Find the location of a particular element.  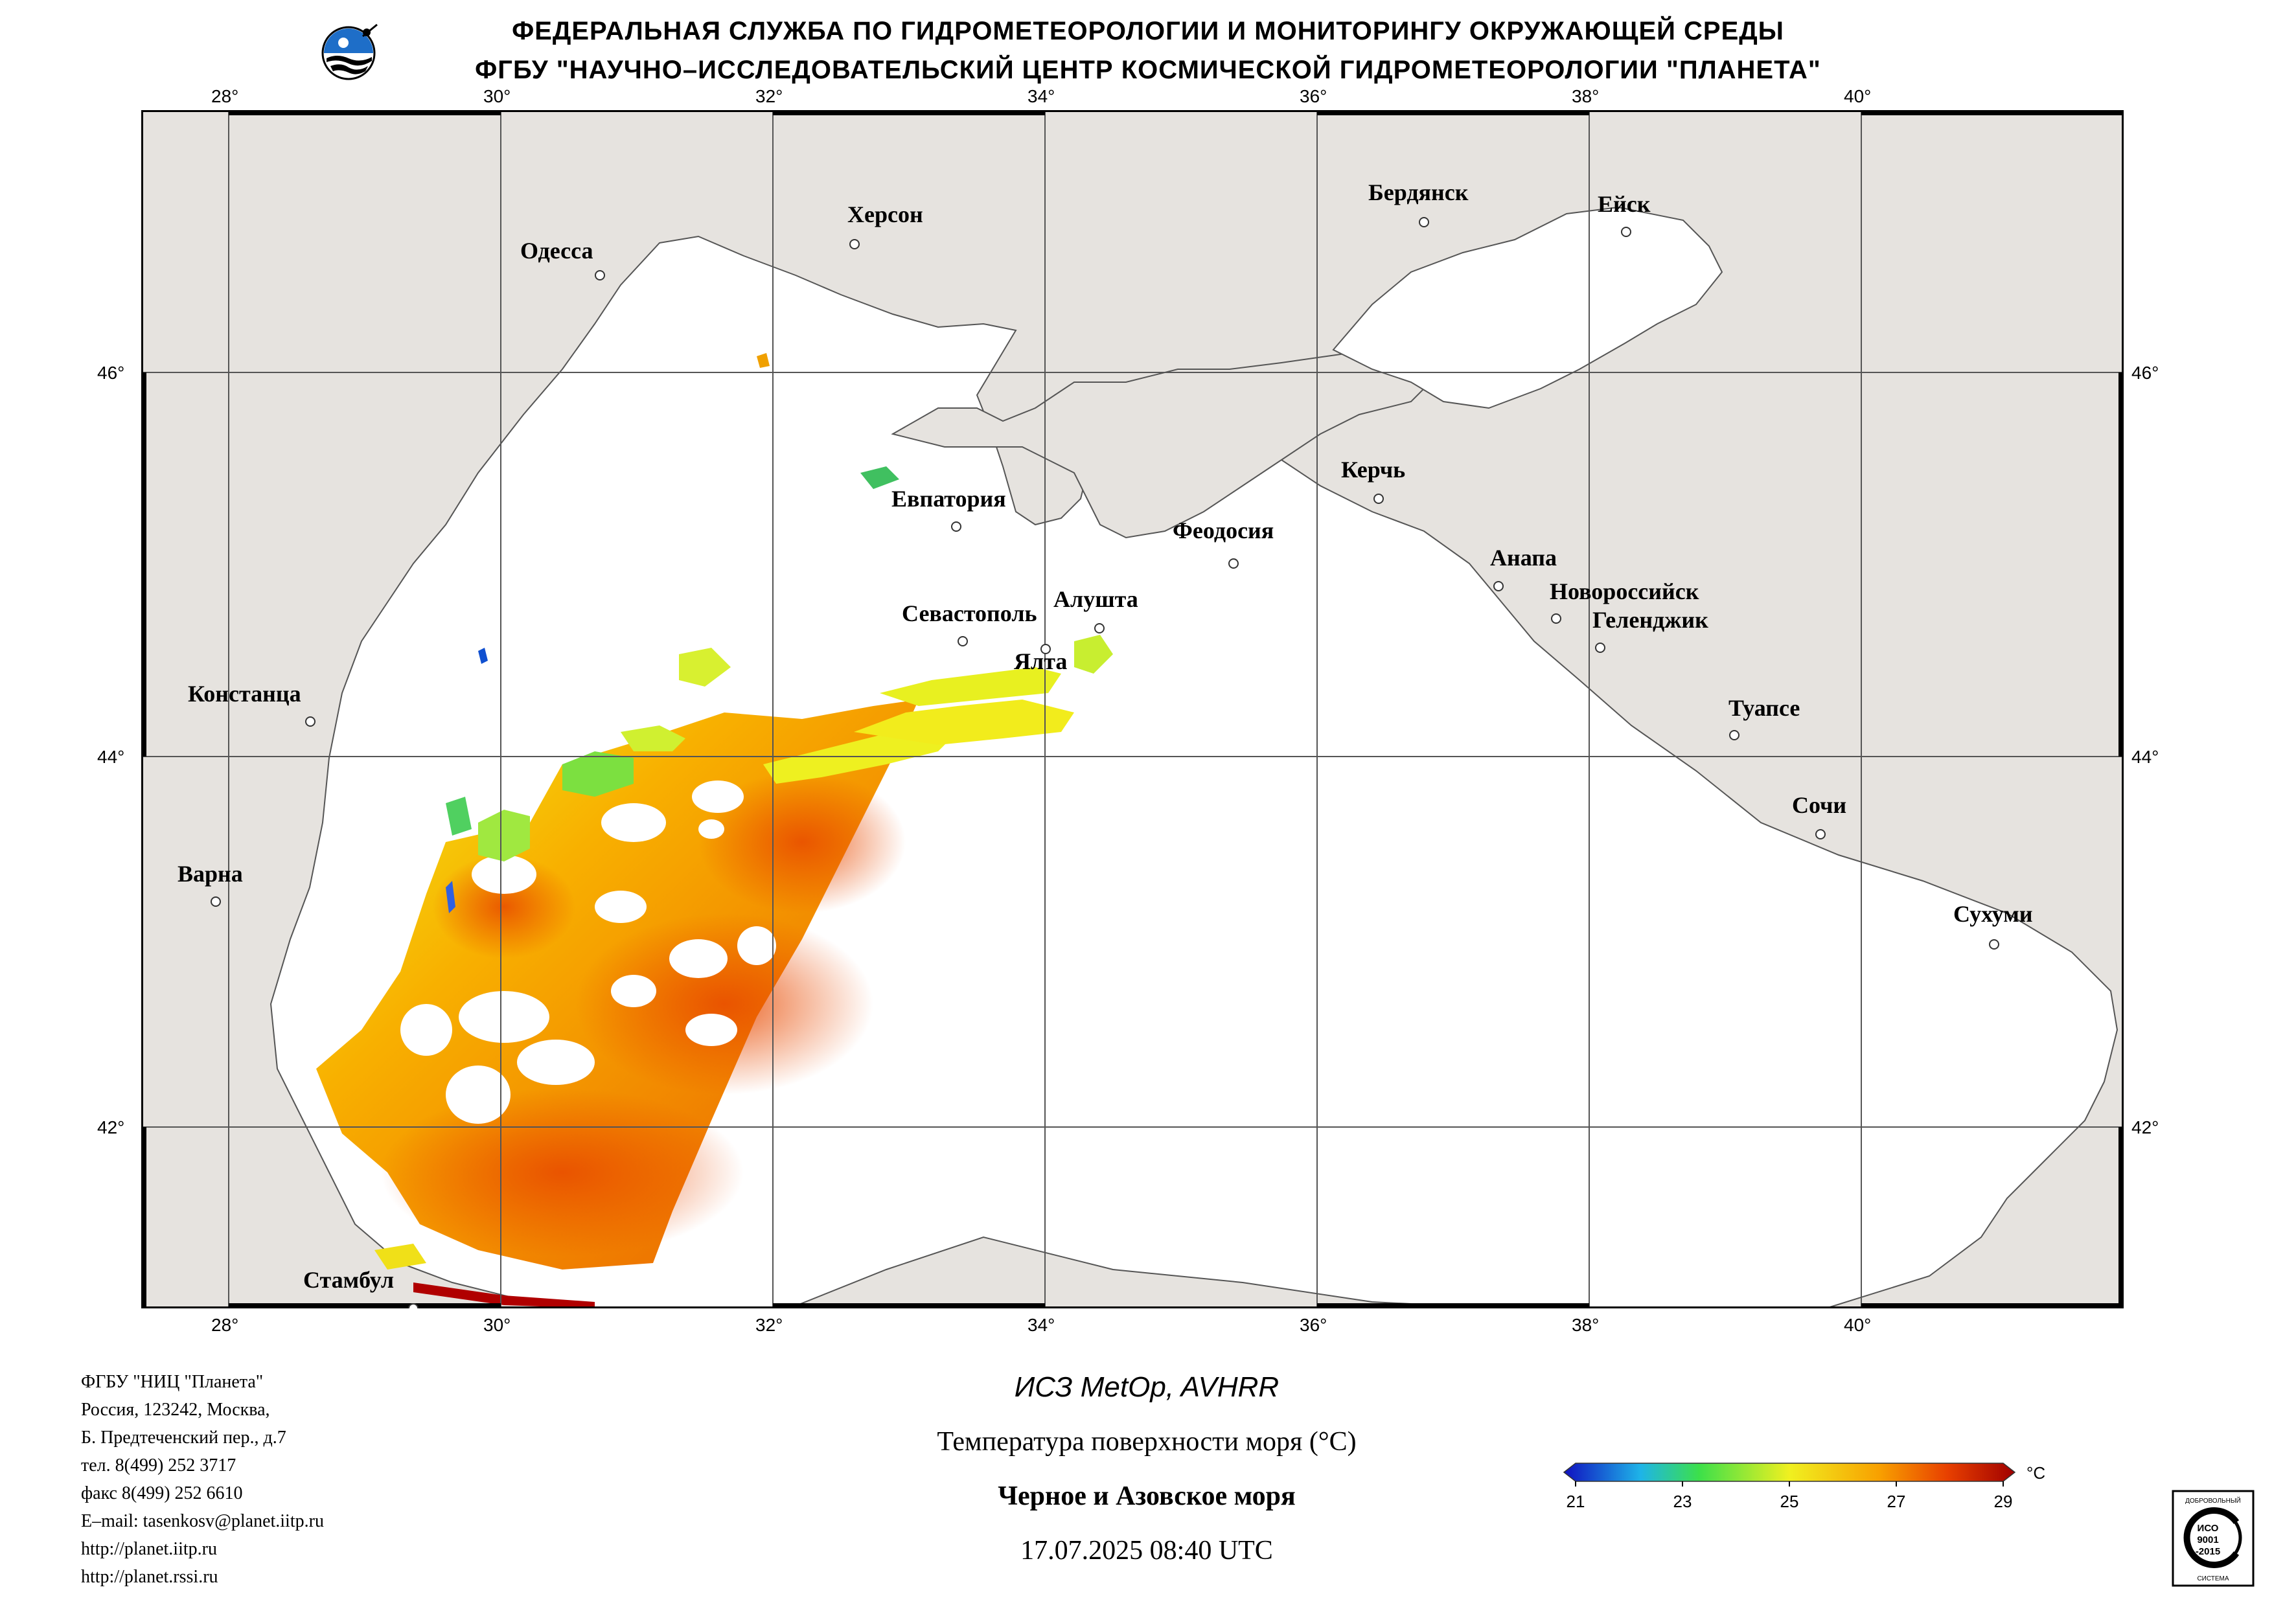

colorbar-legend: 21 23 25 27 29 °C is located at coordinates (1804, 1487).